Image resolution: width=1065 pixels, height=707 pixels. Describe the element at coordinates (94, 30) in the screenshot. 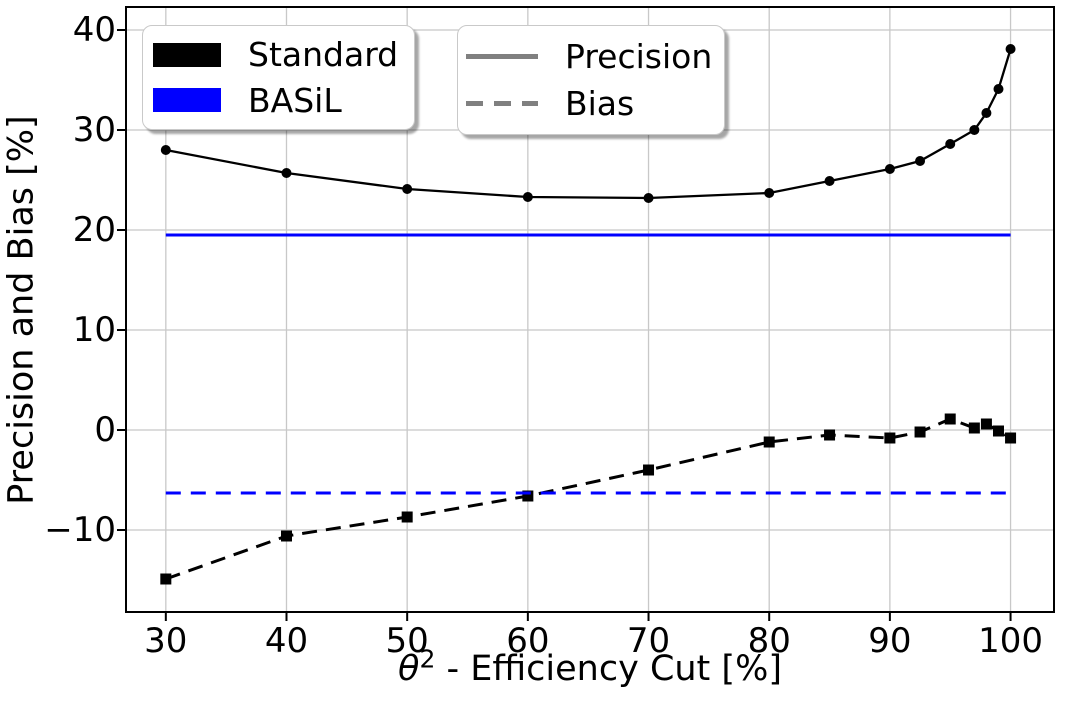

I see `y-tick-label: 40` at that location.